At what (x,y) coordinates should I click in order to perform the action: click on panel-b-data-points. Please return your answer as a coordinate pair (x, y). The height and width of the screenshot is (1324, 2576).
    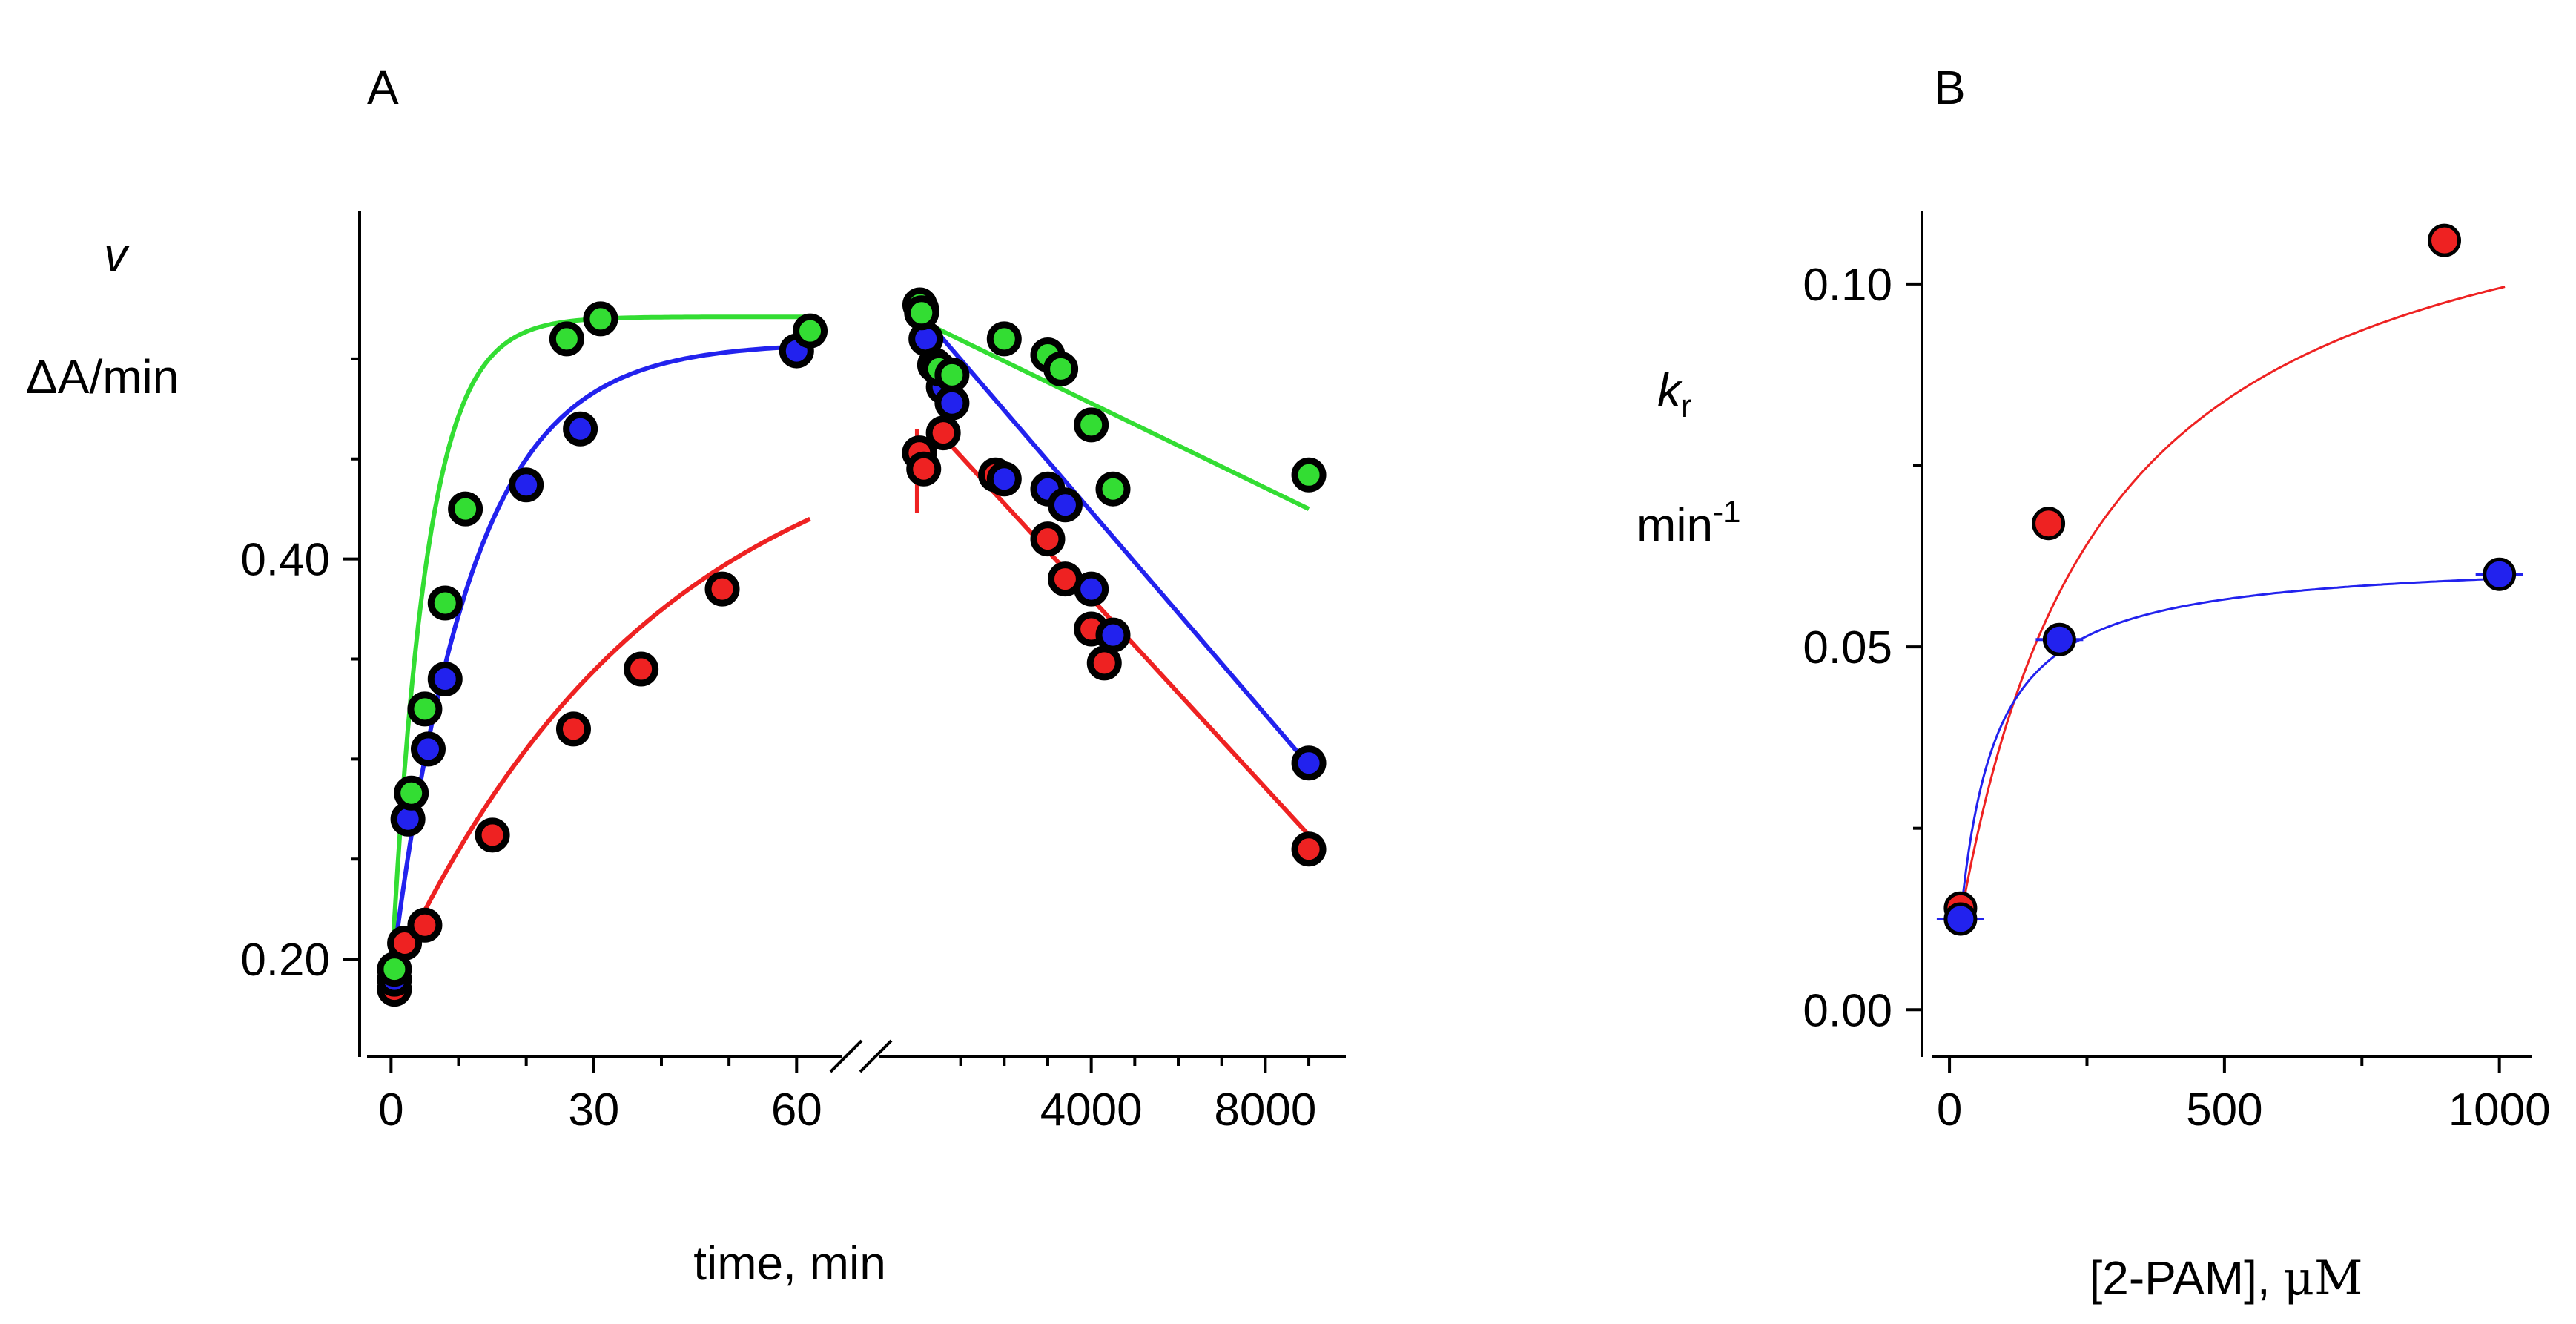
    Looking at the image, I should click on (2229, 579).